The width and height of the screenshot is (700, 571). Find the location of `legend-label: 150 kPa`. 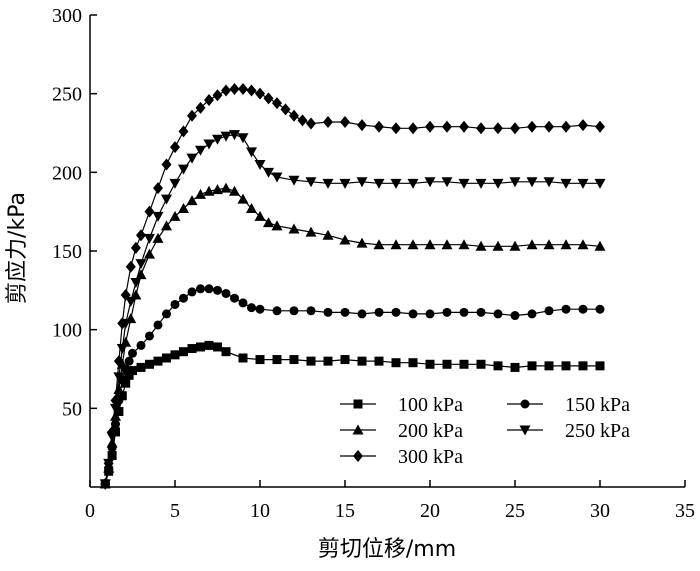

legend-label: 150 kPa is located at coordinates (597, 405).